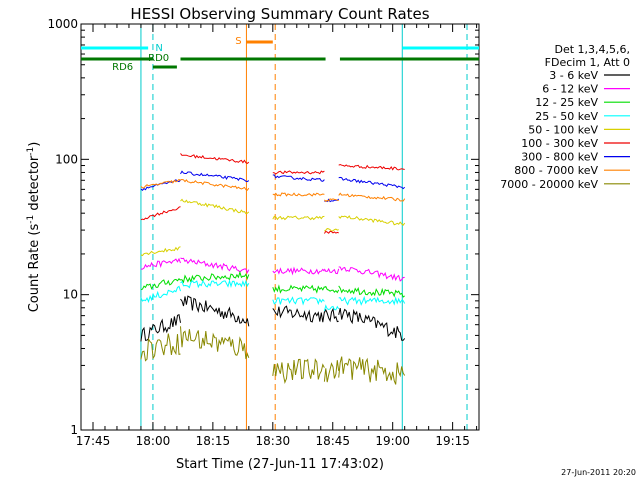 The width and height of the screenshot is (640, 480). What do you see at coordinates (31, 151) in the screenshot?
I see `y-axis-label-sup2: -1` at bounding box center [31, 151].